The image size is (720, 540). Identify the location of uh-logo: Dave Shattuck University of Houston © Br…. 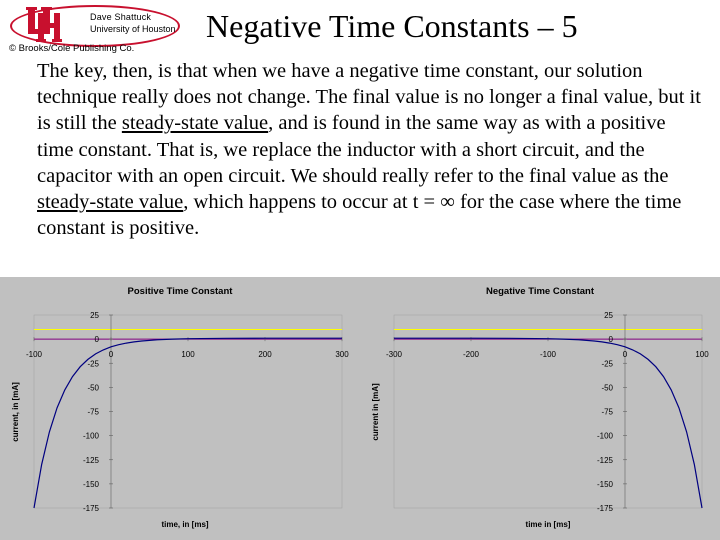
(94, 28).